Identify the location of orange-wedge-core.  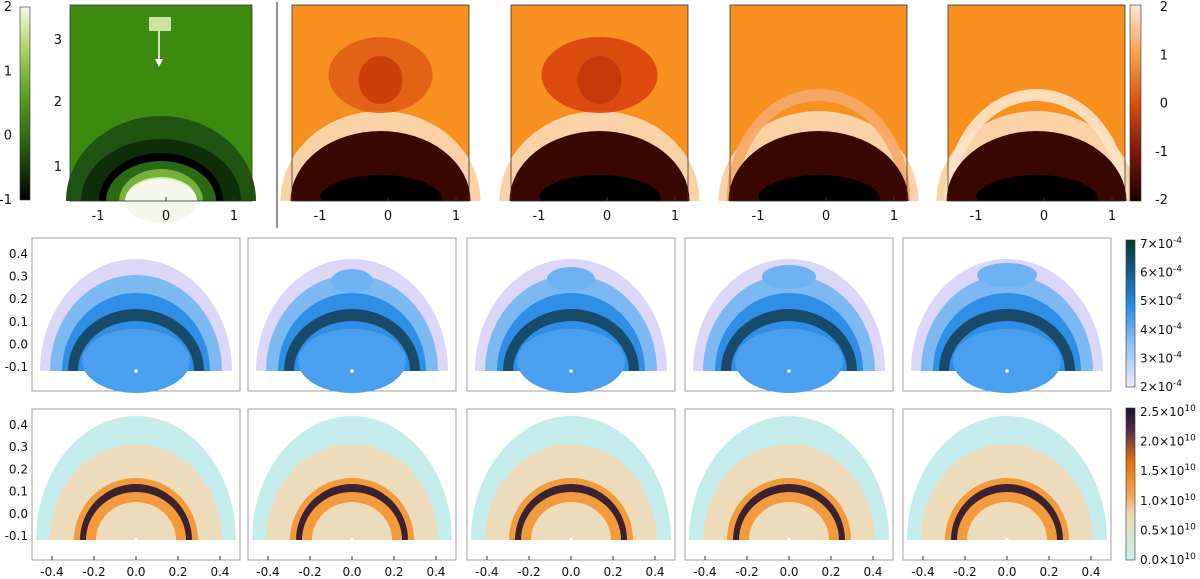
(599, 80).